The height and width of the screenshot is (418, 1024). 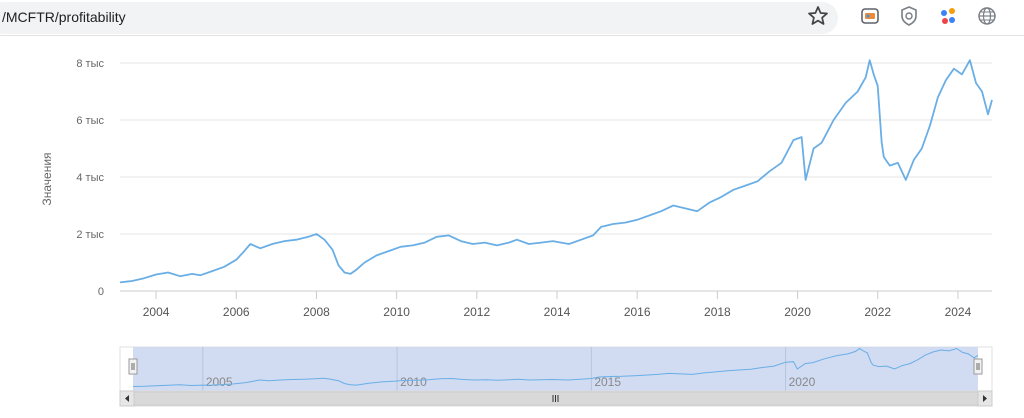 What do you see at coordinates (607, 382) in the screenshot?
I see `navigator-tick-label: 2015` at bounding box center [607, 382].